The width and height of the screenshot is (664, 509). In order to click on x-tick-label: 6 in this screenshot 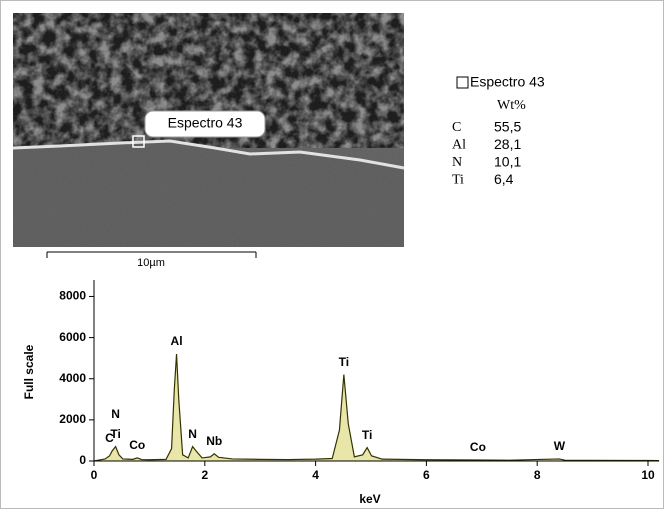, I will do `click(426, 475)`.